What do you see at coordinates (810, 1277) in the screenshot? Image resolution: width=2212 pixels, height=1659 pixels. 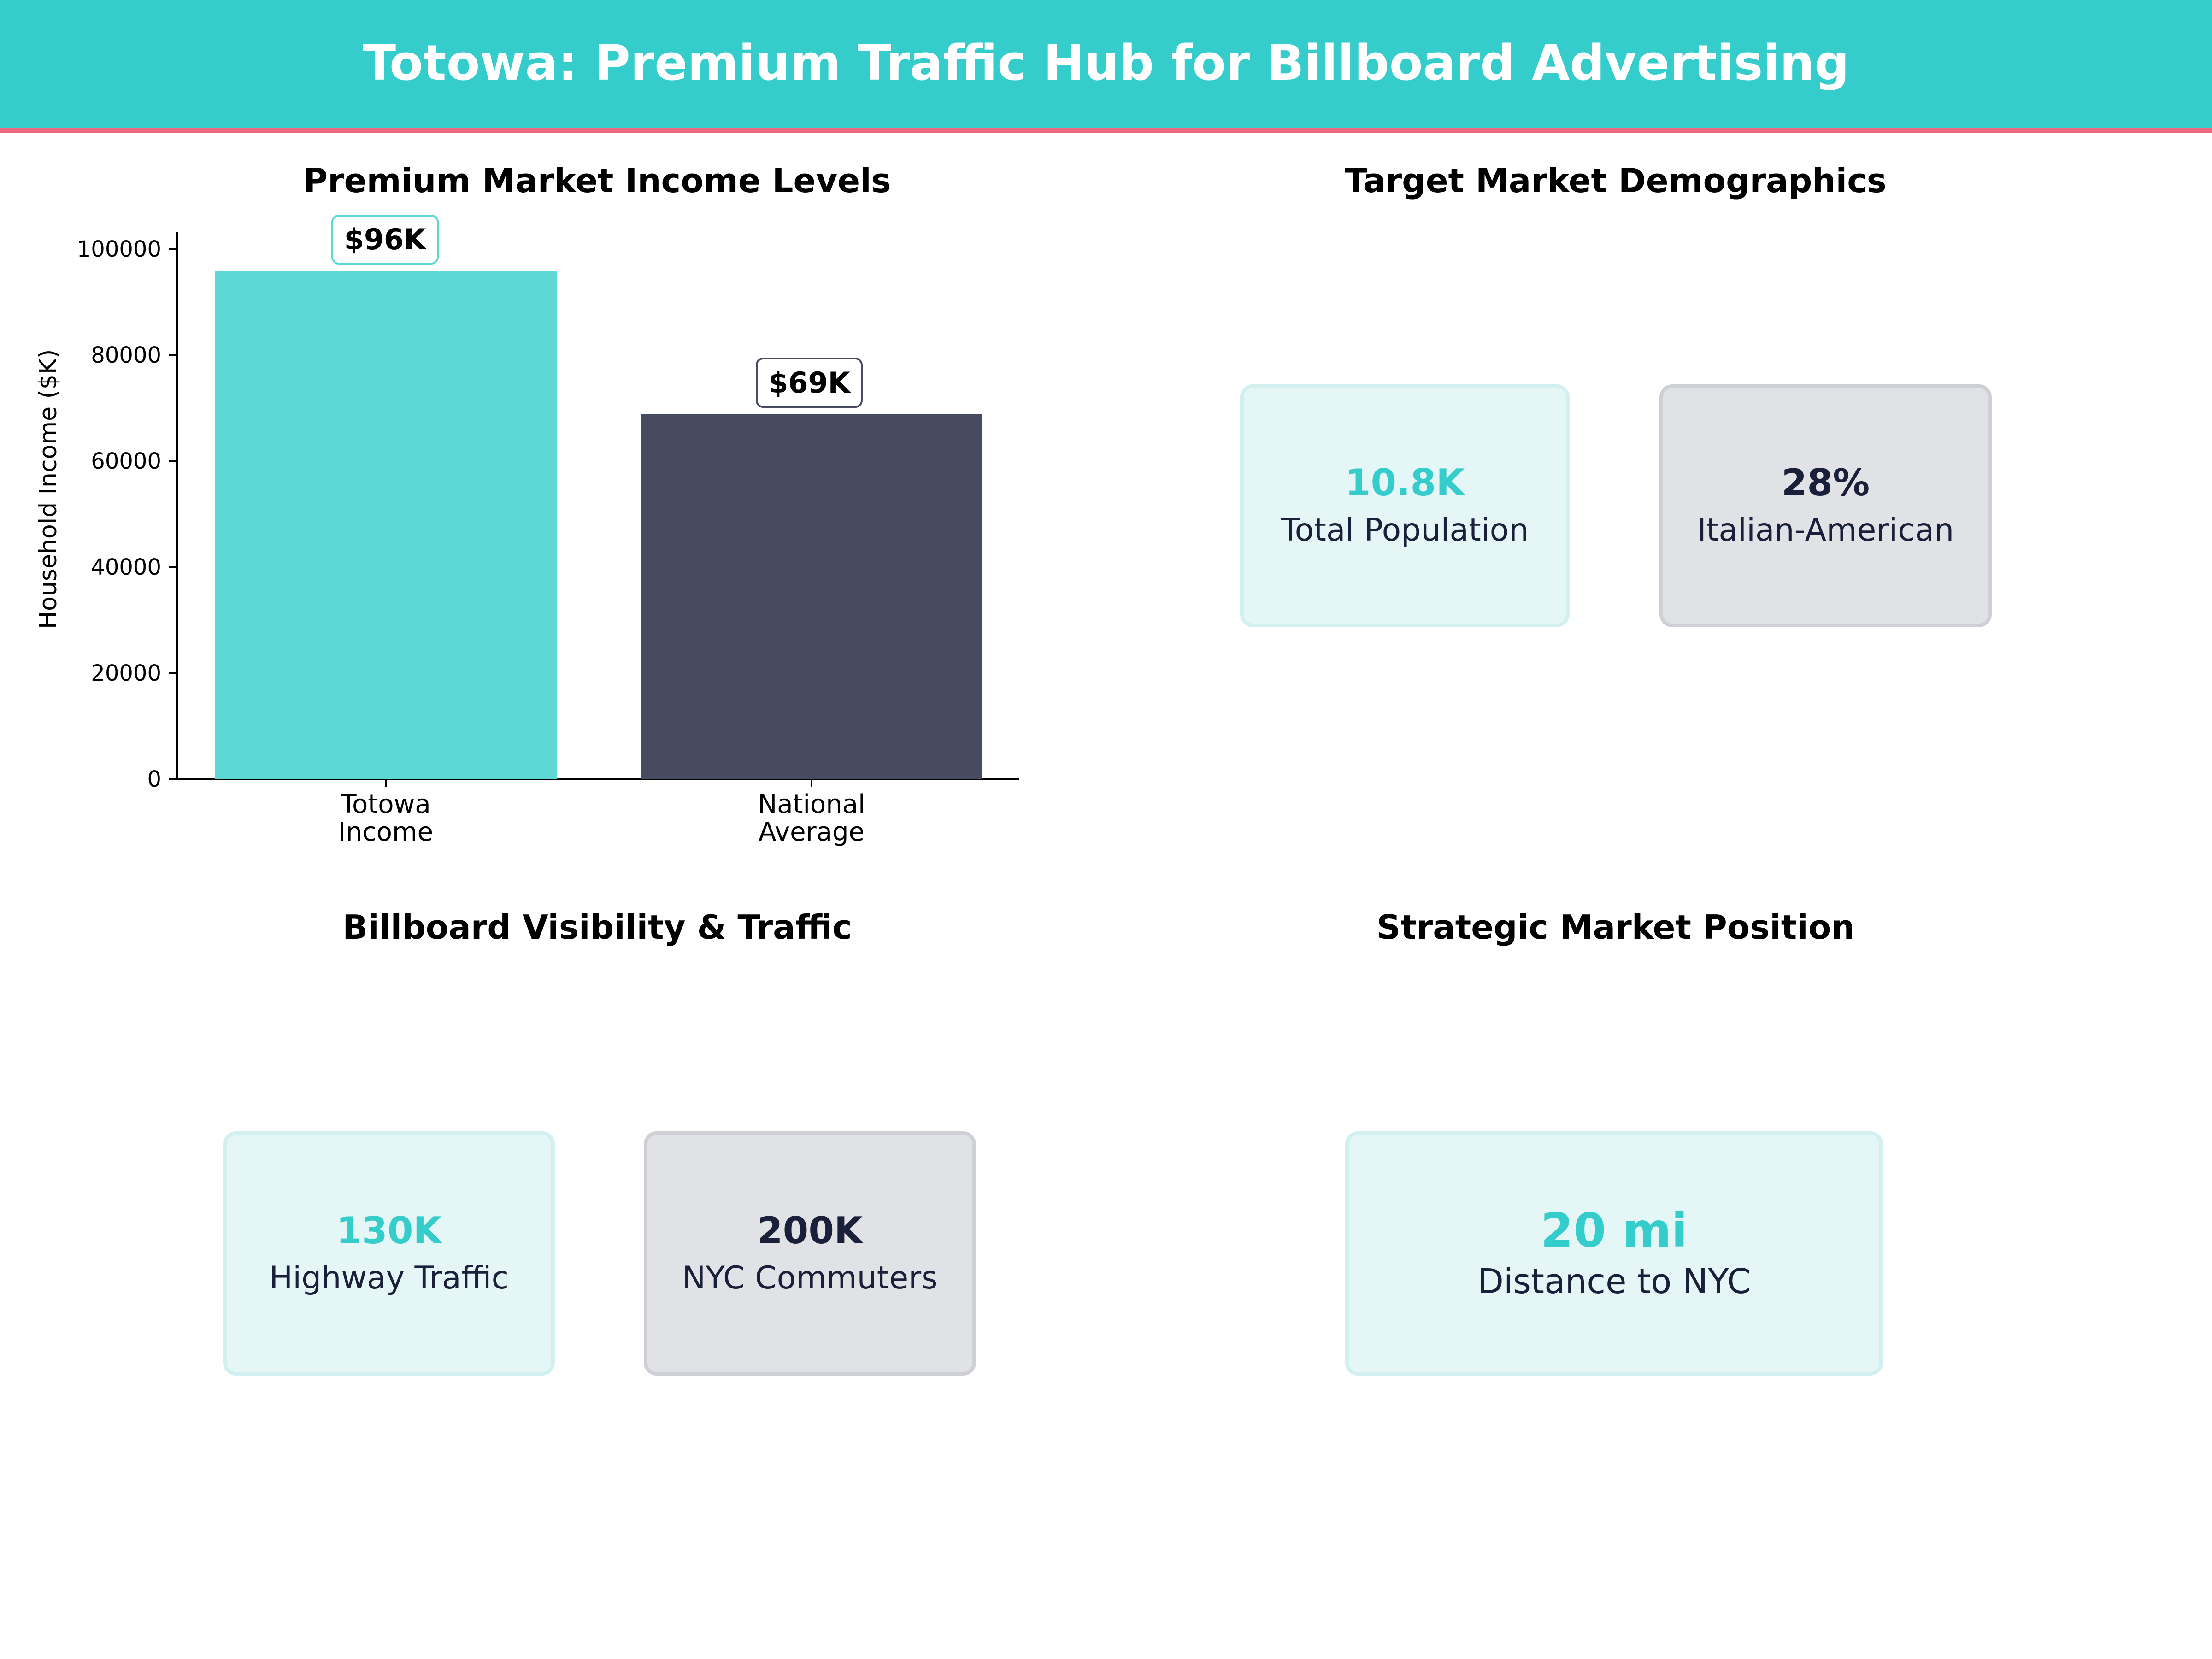 I see `stat-label: NYC Commuters` at bounding box center [810, 1277].